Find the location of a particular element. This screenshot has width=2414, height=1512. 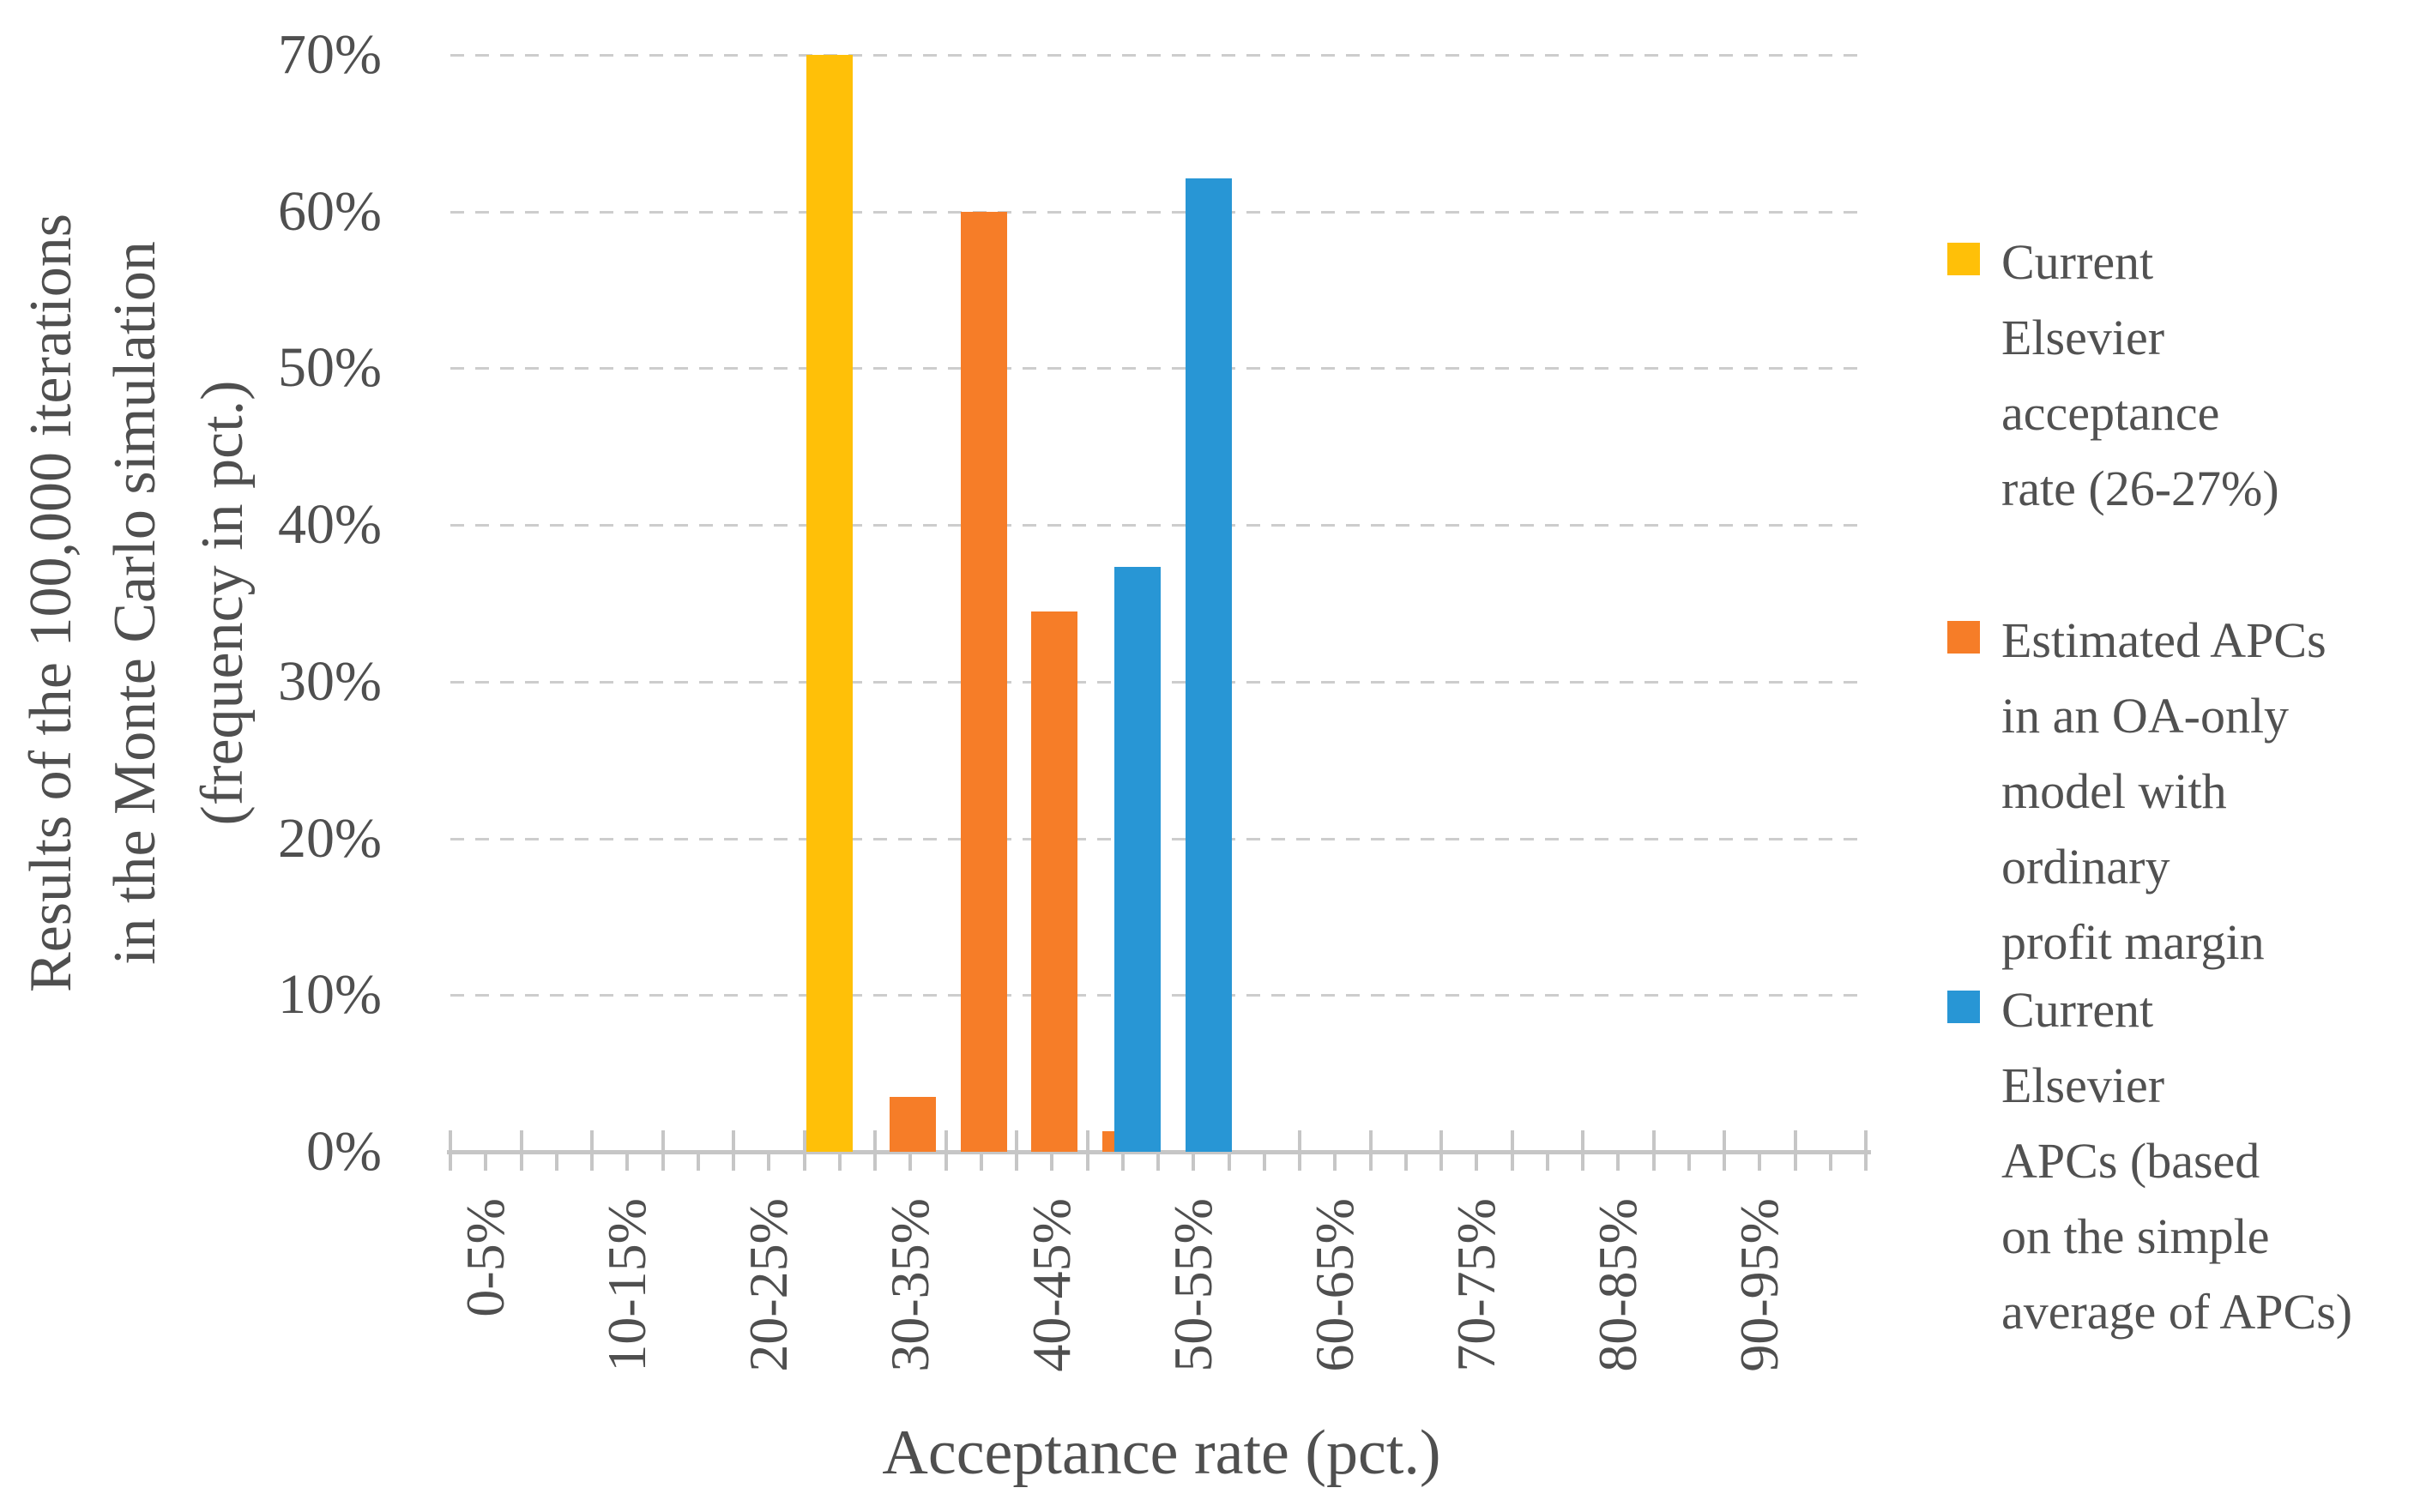

legend-label-line: rate (26-27%) is located at coordinates (2140, 488).